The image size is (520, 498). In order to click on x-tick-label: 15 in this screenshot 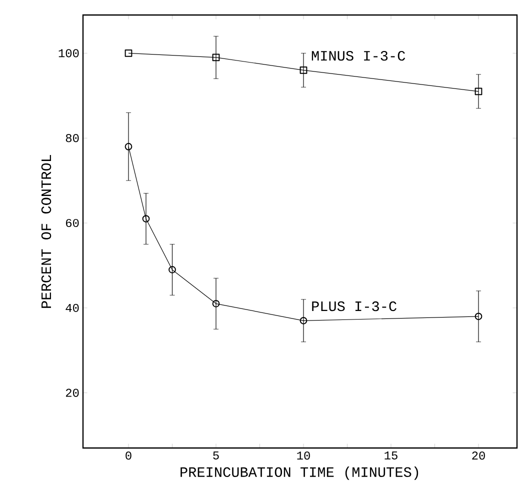, I will do `click(391, 456)`.